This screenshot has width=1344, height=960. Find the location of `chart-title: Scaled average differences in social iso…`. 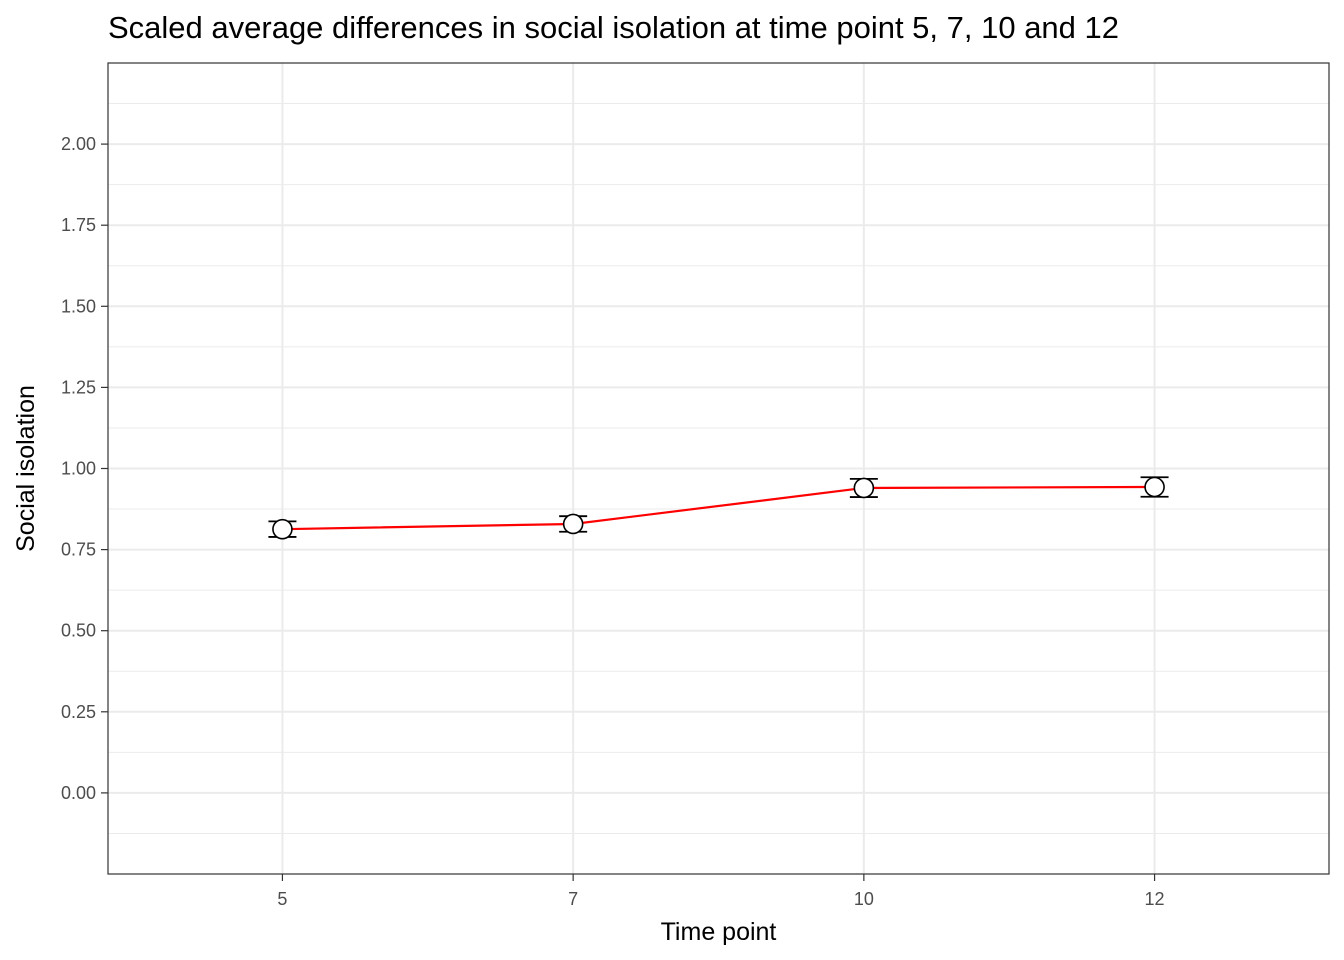

chart-title: Scaled average differences in social iso… is located at coordinates (614, 27).